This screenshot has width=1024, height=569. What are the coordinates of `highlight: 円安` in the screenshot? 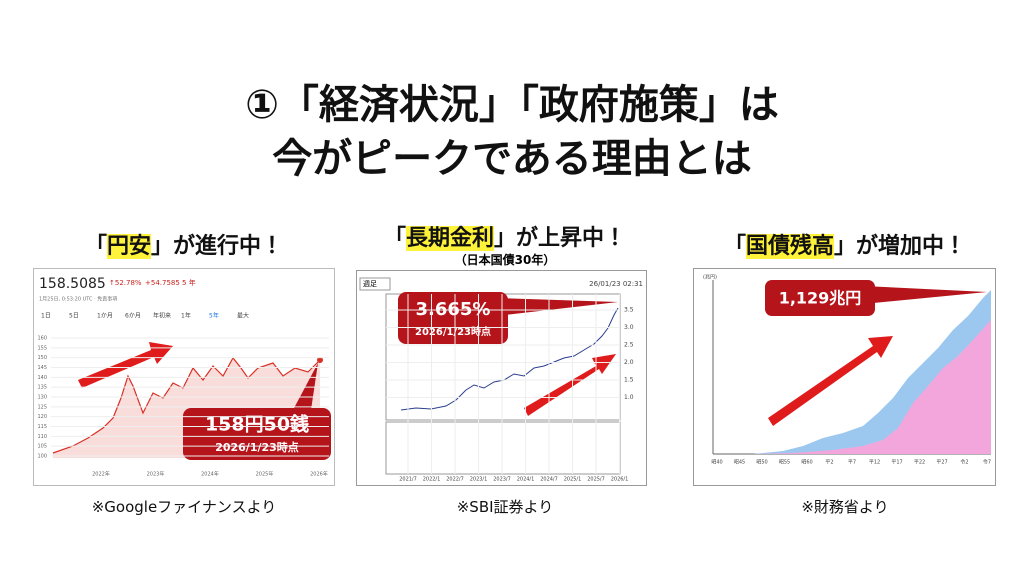 It's located at (129, 246).